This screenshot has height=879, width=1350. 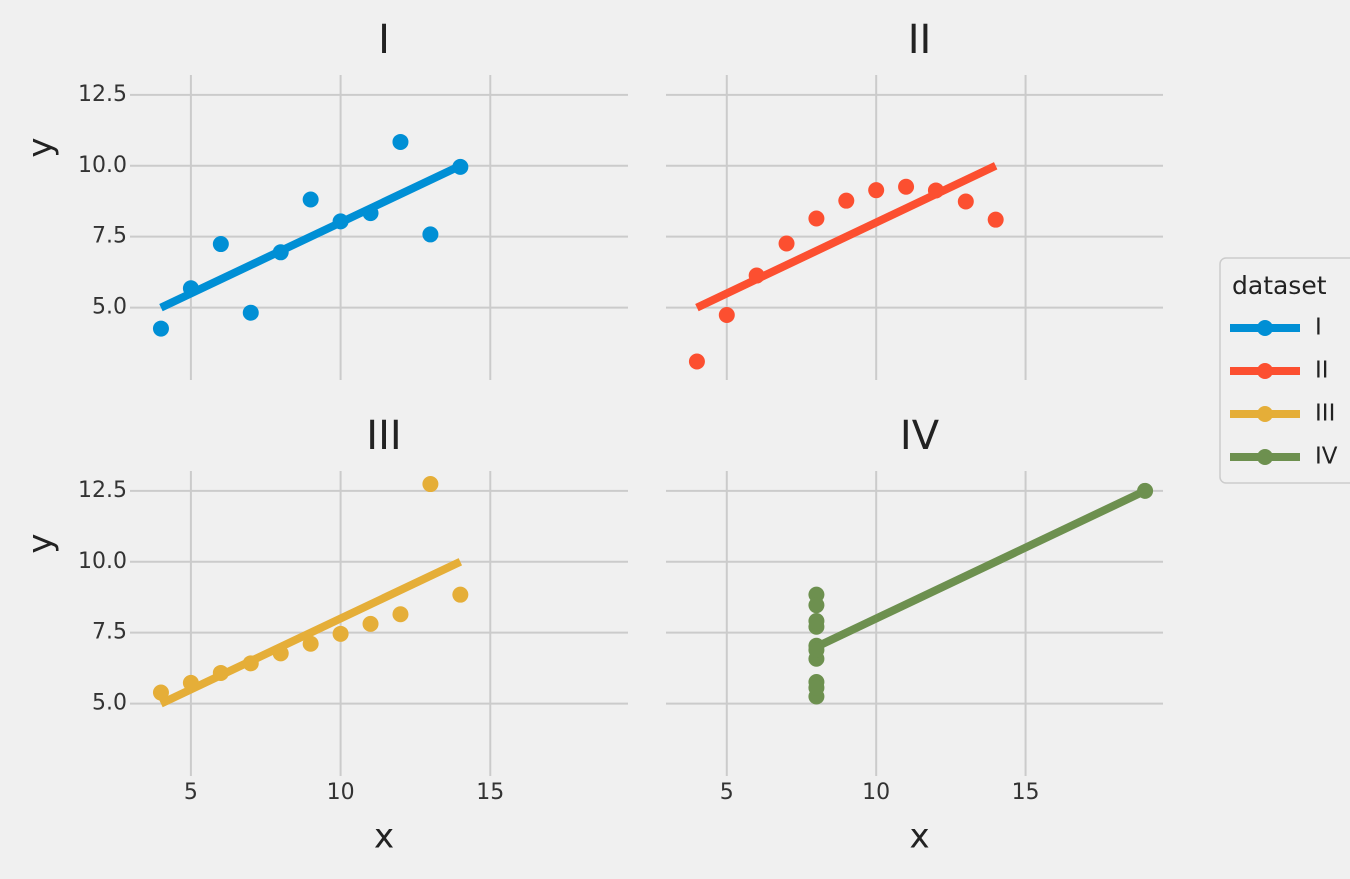 I want to click on legend-label: IV, so click(x=1326, y=457).